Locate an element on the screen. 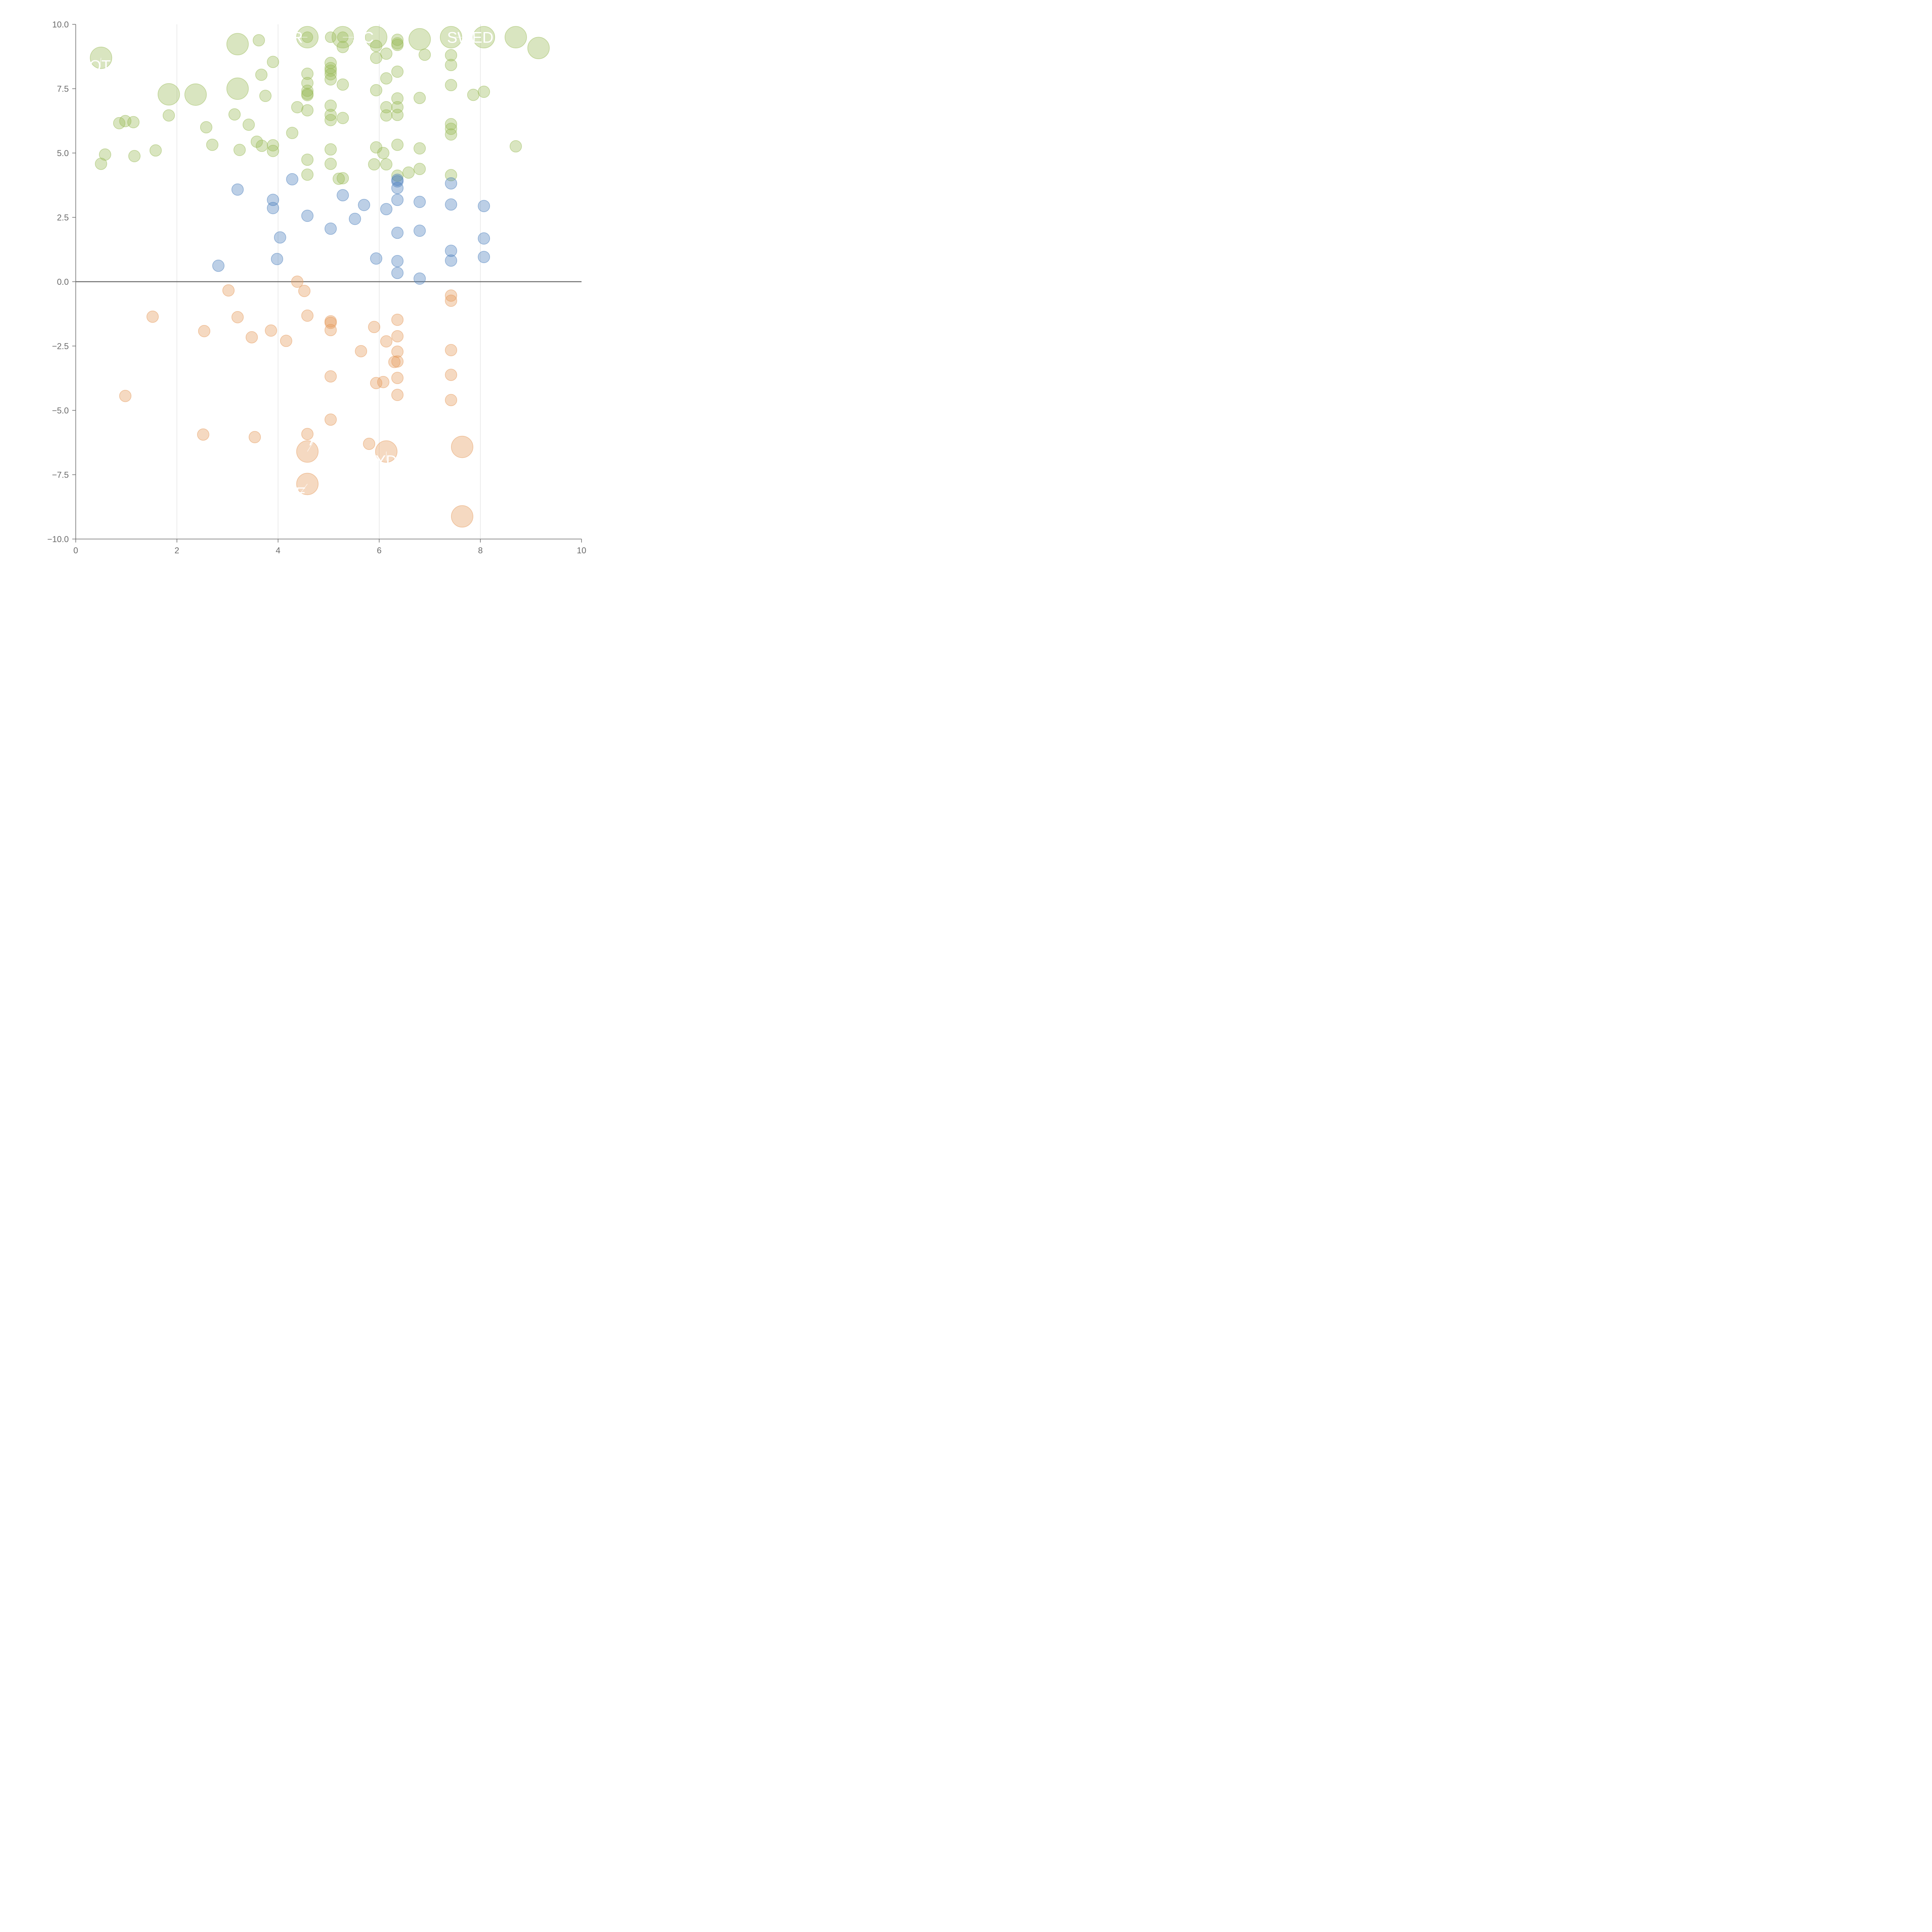  y-tick-label: 5.0 is located at coordinates (63, 153).